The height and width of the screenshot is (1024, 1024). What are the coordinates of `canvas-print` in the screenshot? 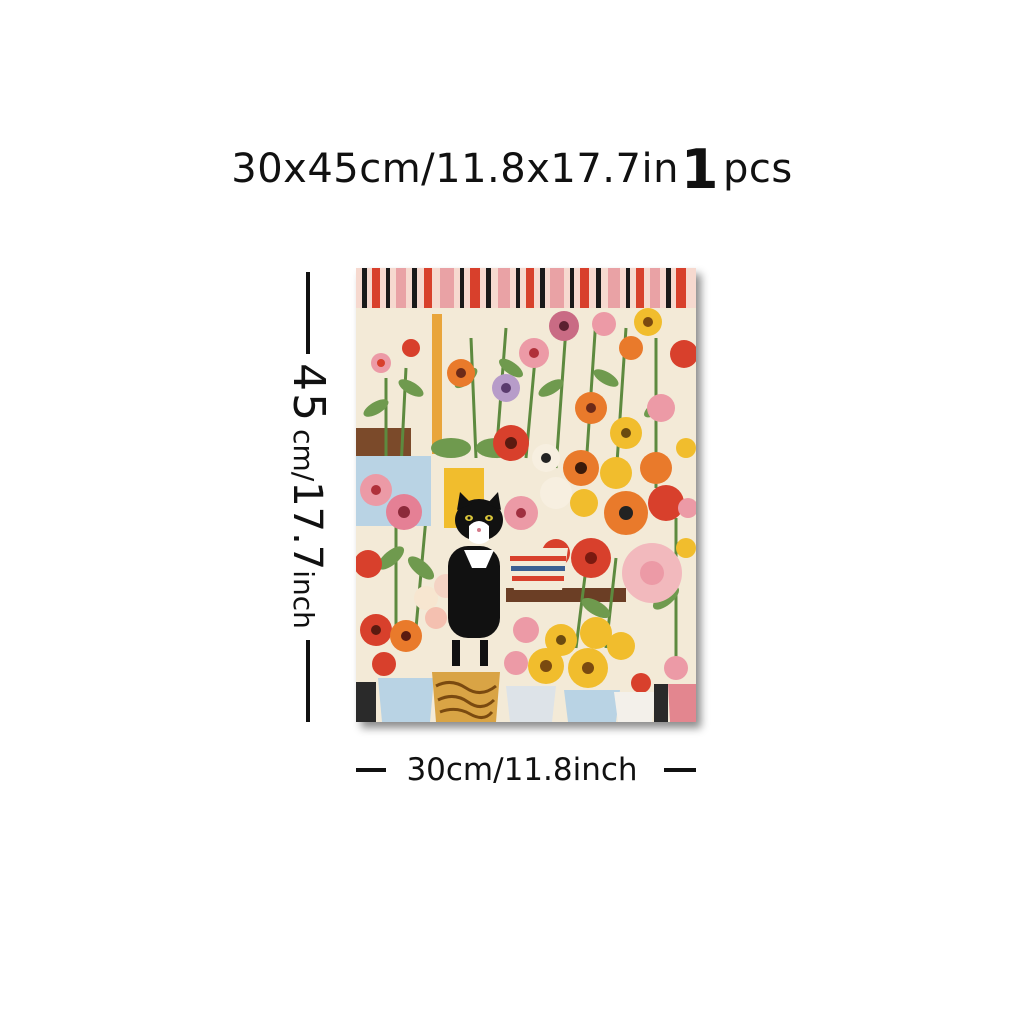 It's located at (526, 495).